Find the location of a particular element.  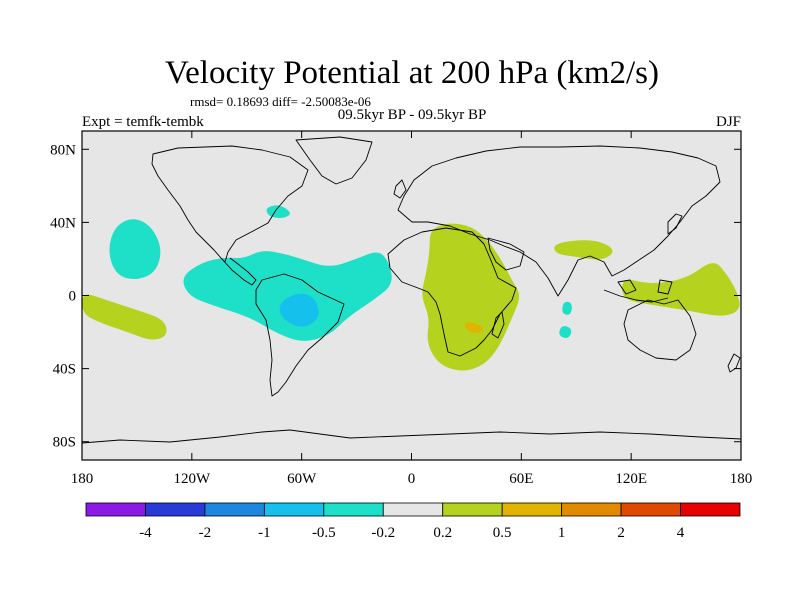

colorbar-label: -1 is located at coordinates (264, 533).